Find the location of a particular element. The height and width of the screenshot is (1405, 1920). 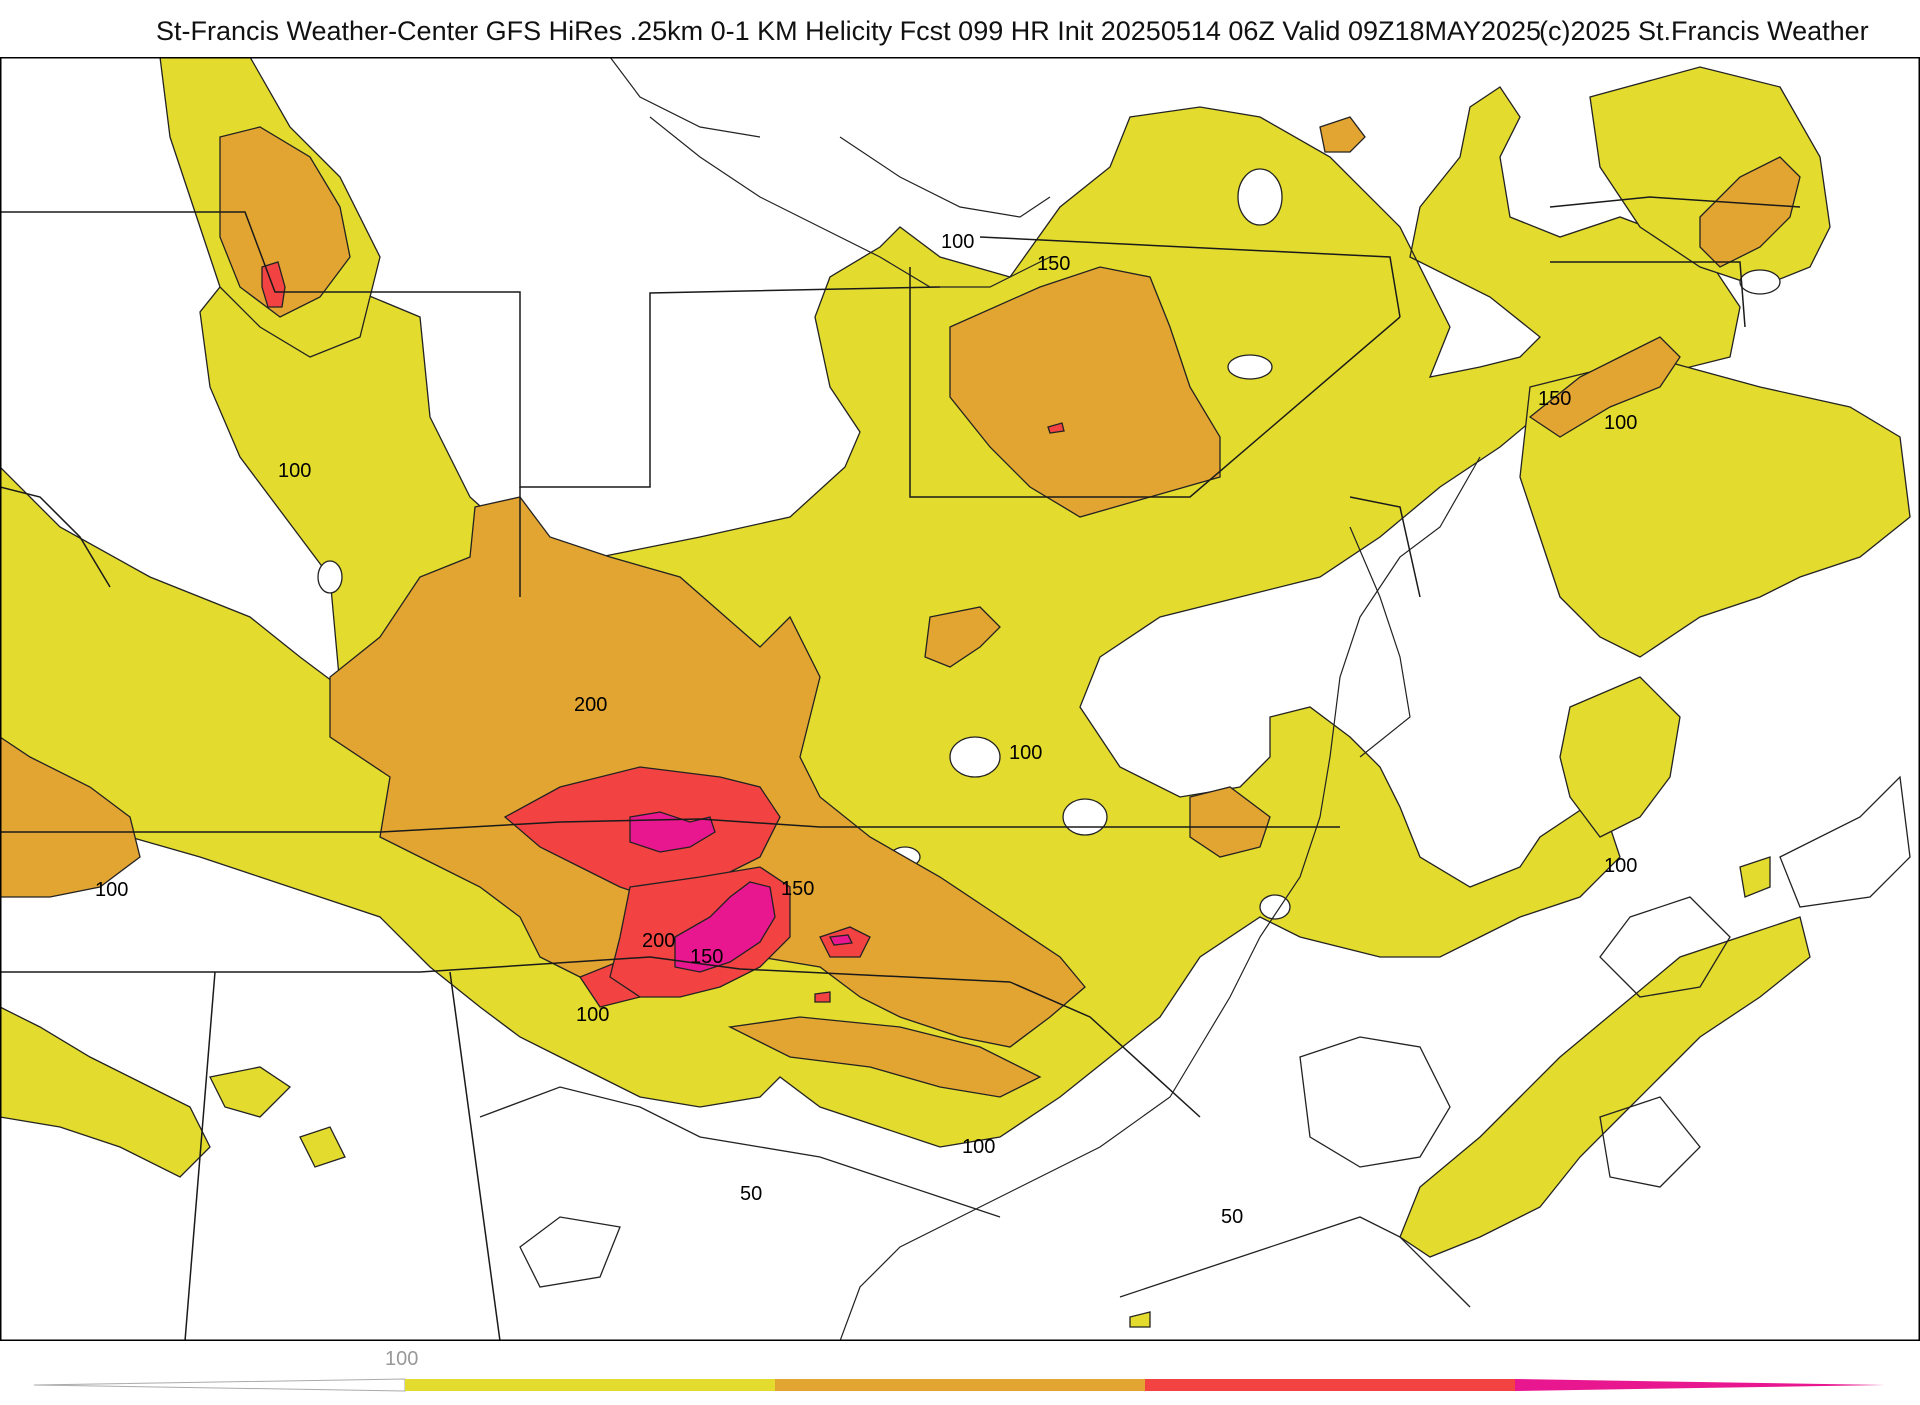

orange-nw-lobe is located at coordinates (285, 222).